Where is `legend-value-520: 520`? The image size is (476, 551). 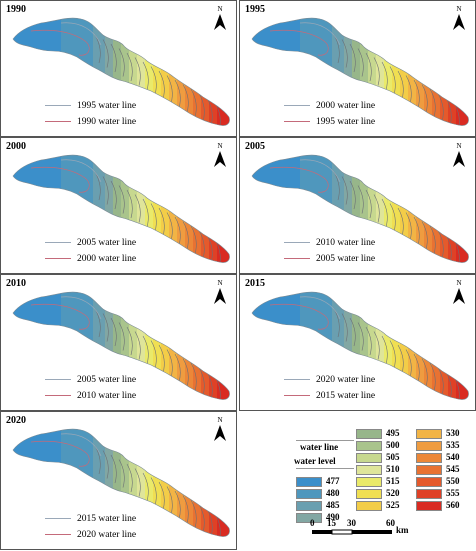
legend-value-520: 520 is located at coordinates (393, 493).